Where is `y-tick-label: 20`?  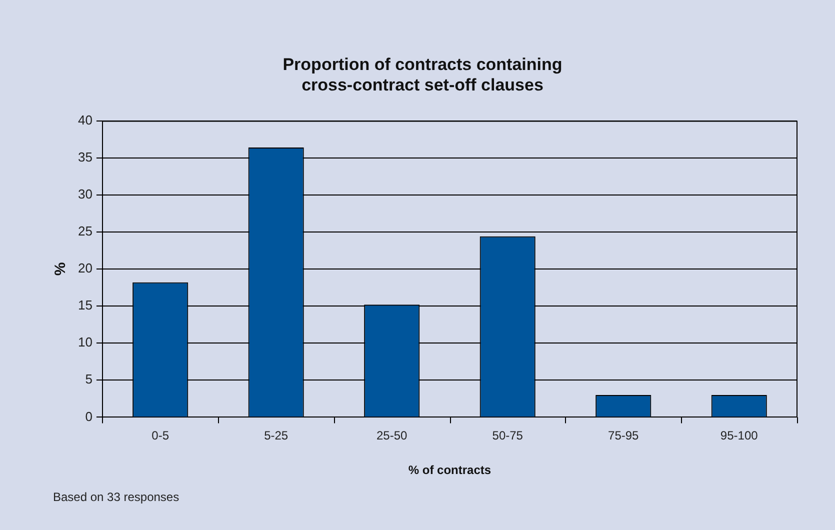
y-tick-label: 20 is located at coordinates (85, 268).